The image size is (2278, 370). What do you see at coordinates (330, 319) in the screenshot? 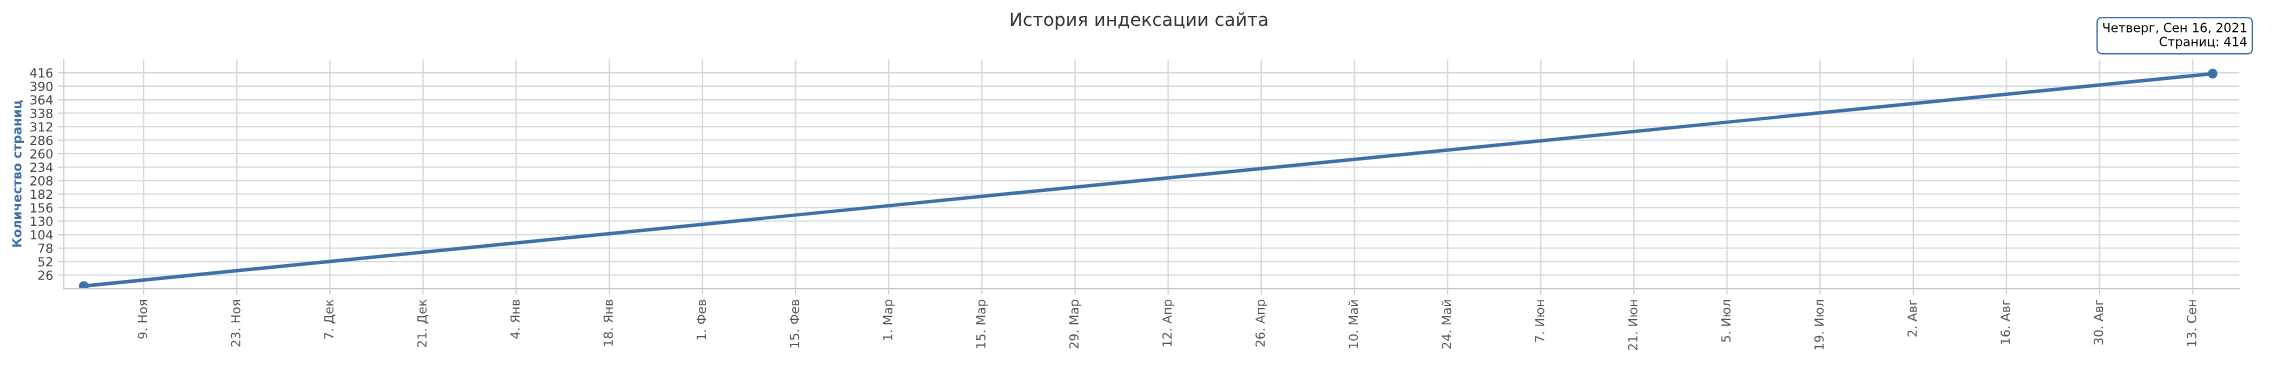
I see `x-tick-label: 7. Дек` at bounding box center [330, 319].